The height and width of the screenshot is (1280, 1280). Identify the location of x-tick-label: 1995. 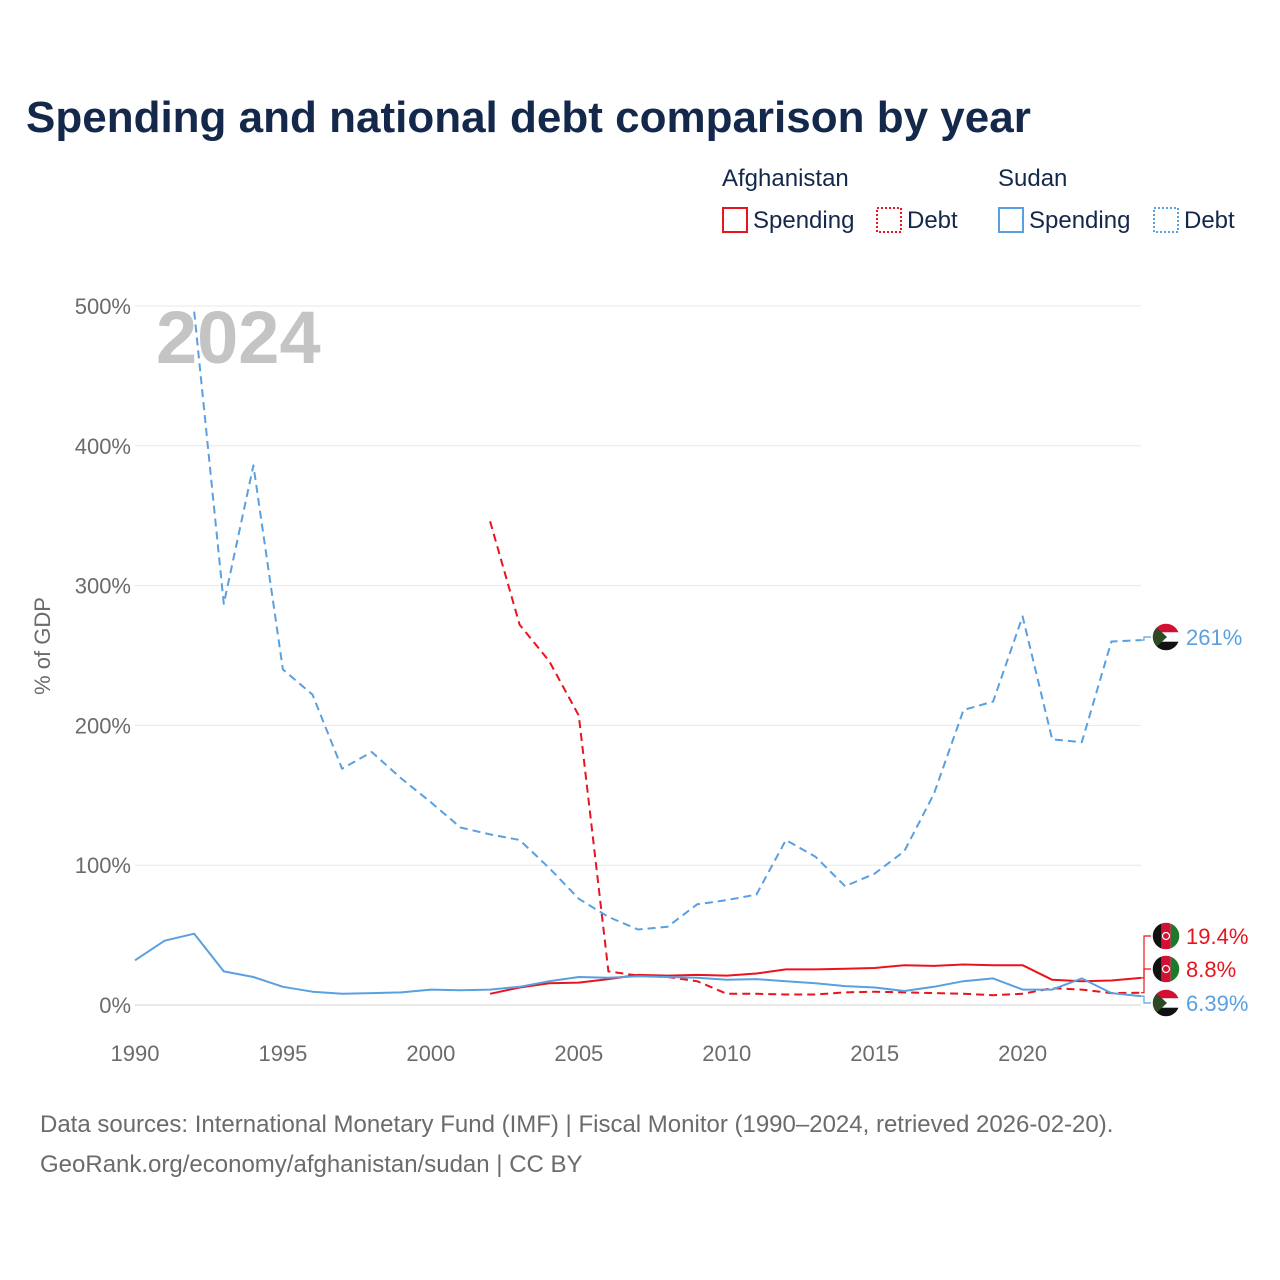
(282, 1053).